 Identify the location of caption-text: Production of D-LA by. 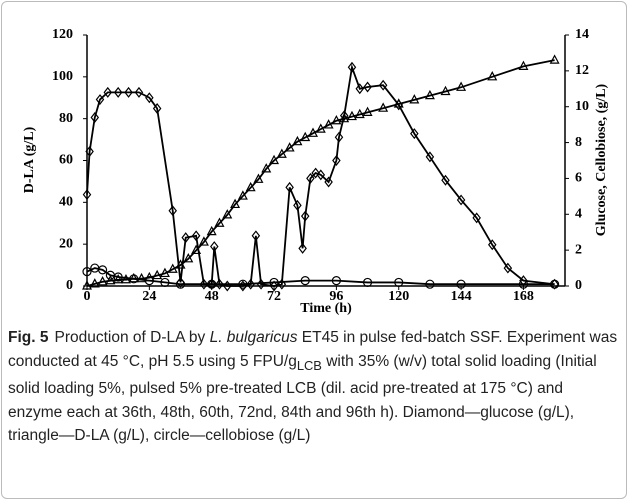
(132, 337).